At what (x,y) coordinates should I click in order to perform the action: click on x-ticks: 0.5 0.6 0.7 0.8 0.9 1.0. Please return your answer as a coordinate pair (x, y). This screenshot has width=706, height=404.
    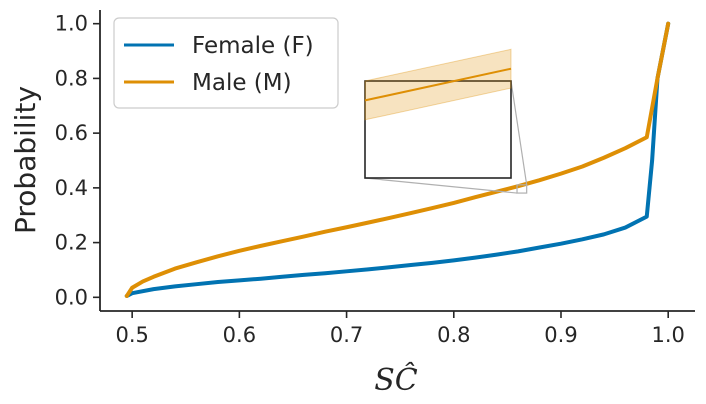
    Looking at the image, I should click on (400, 329).